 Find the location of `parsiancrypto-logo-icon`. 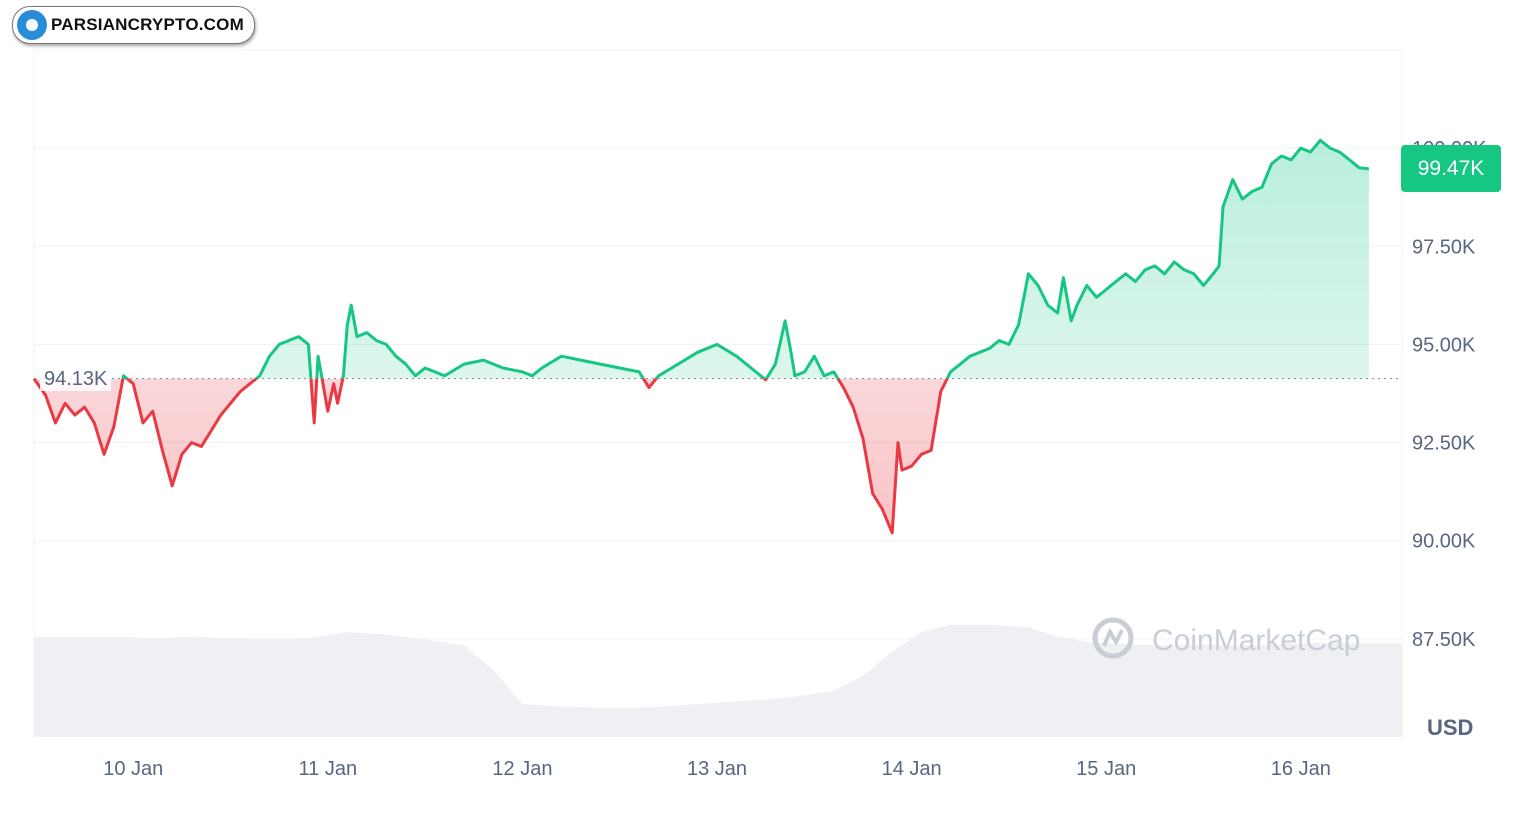

parsiancrypto-logo-icon is located at coordinates (32, 25).